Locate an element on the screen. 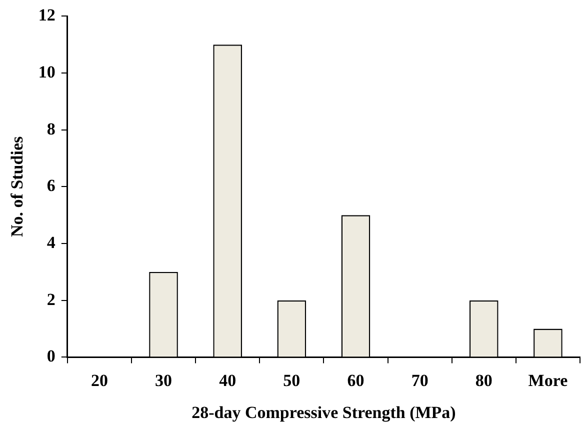  y-tick-label: 6 is located at coordinates (51, 186).